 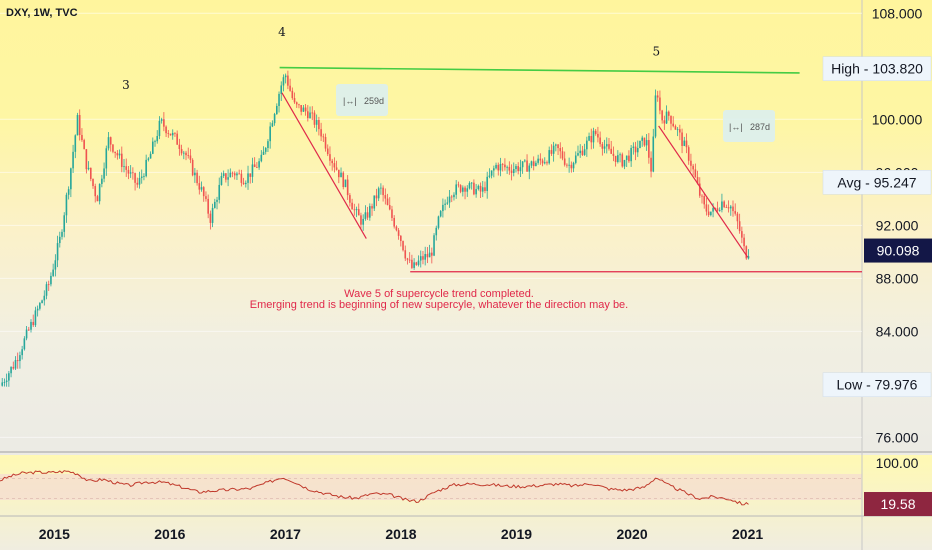 What do you see at coordinates (897, 278) in the screenshot?
I see `price-tick-label: 88.000` at bounding box center [897, 278].